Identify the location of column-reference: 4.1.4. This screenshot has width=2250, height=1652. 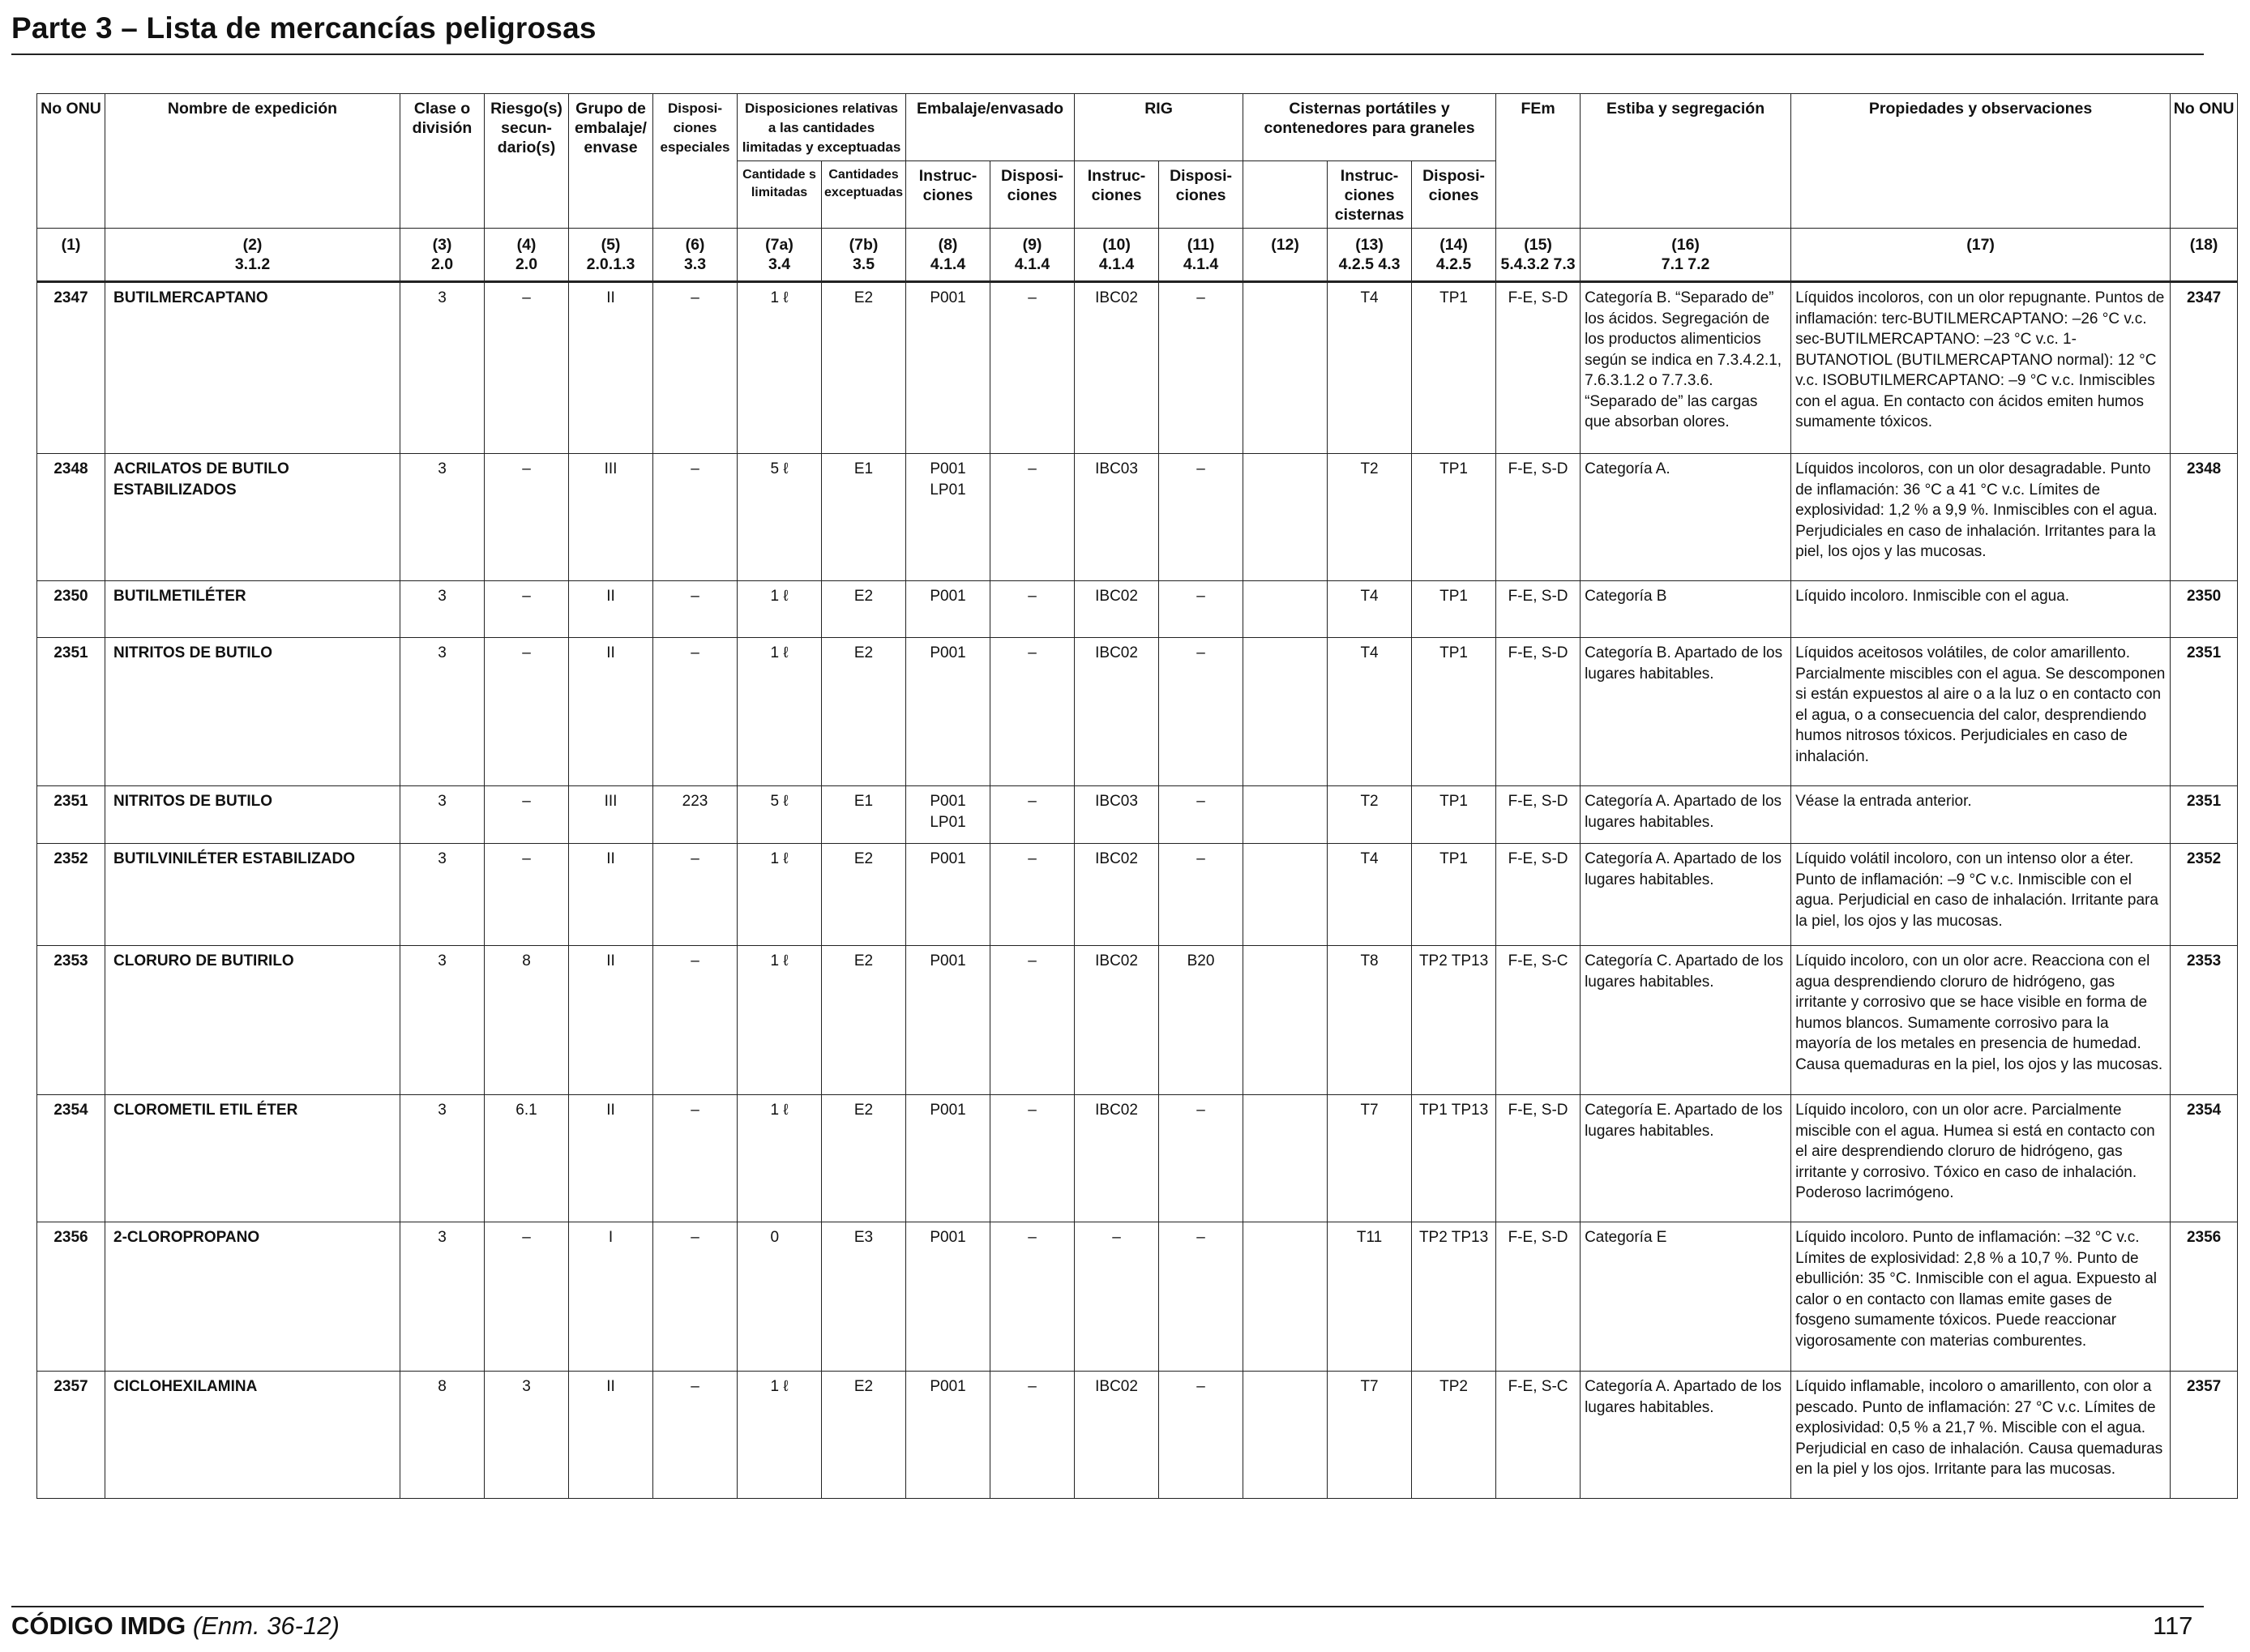
(1201, 264).